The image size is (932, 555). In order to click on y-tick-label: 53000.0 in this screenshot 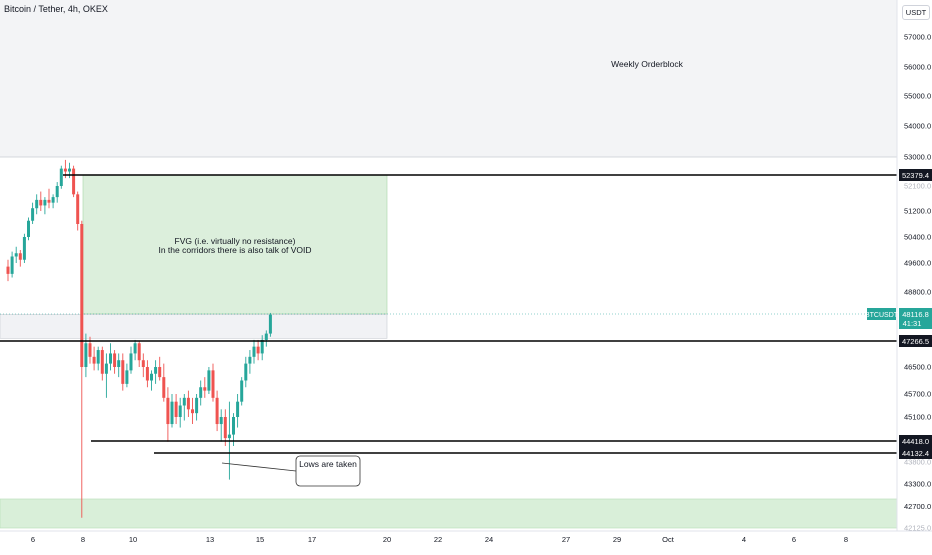, I will do `click(917, 157)`.